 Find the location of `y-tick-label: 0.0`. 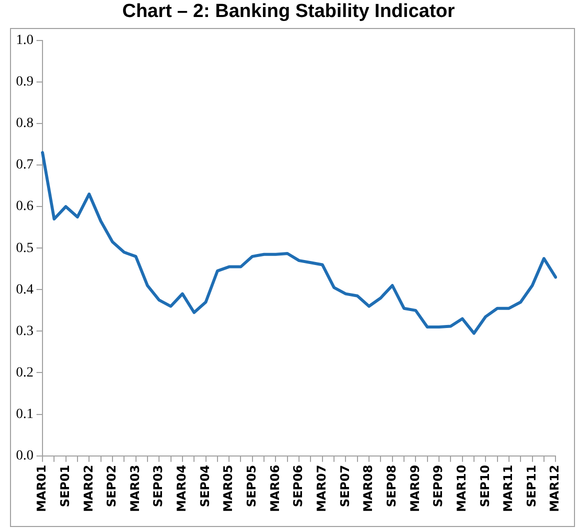

y-tick-label: 0.0 is located at coordinates (25, 456).